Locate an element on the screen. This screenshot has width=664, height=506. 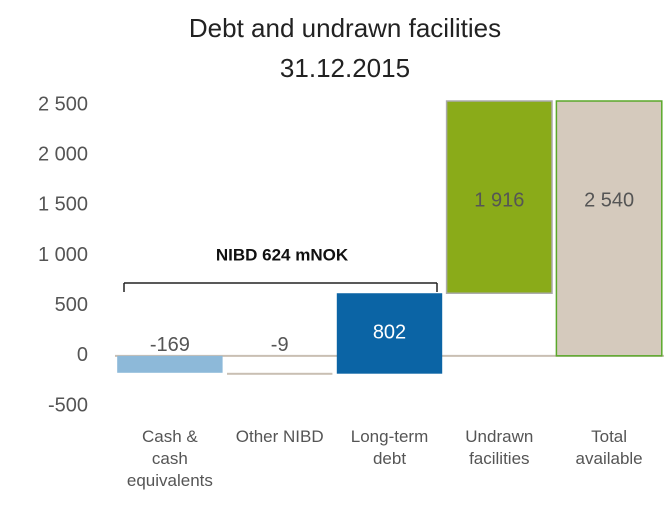
x-tick-label-box: Long-term debt is located at coordinates (389, 447).